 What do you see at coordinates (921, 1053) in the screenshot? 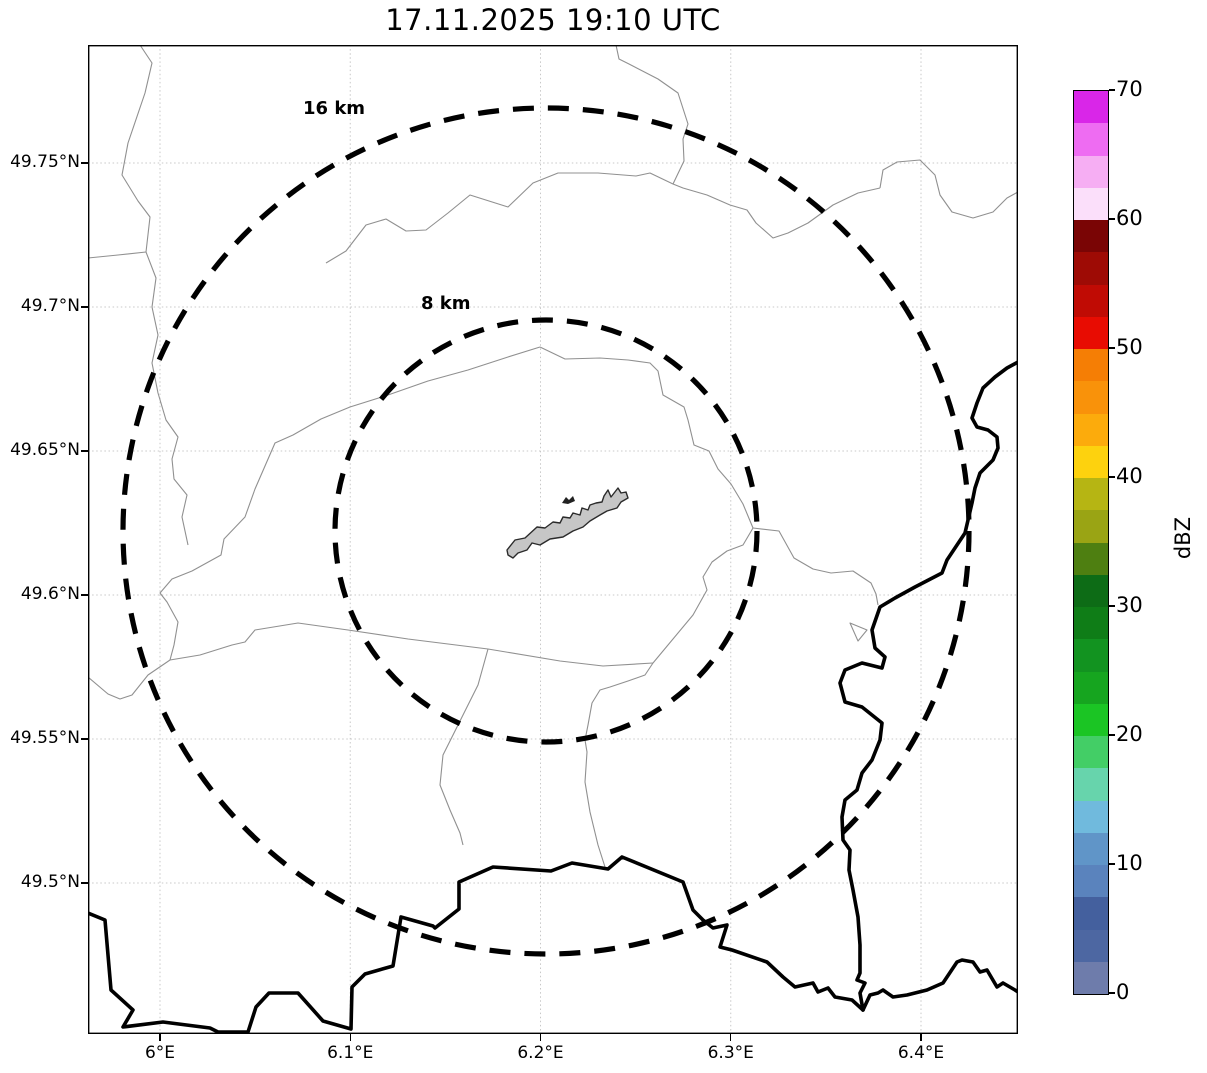
I see `x-tick-label: 6.4°E` at bounding box center [921, 1053].